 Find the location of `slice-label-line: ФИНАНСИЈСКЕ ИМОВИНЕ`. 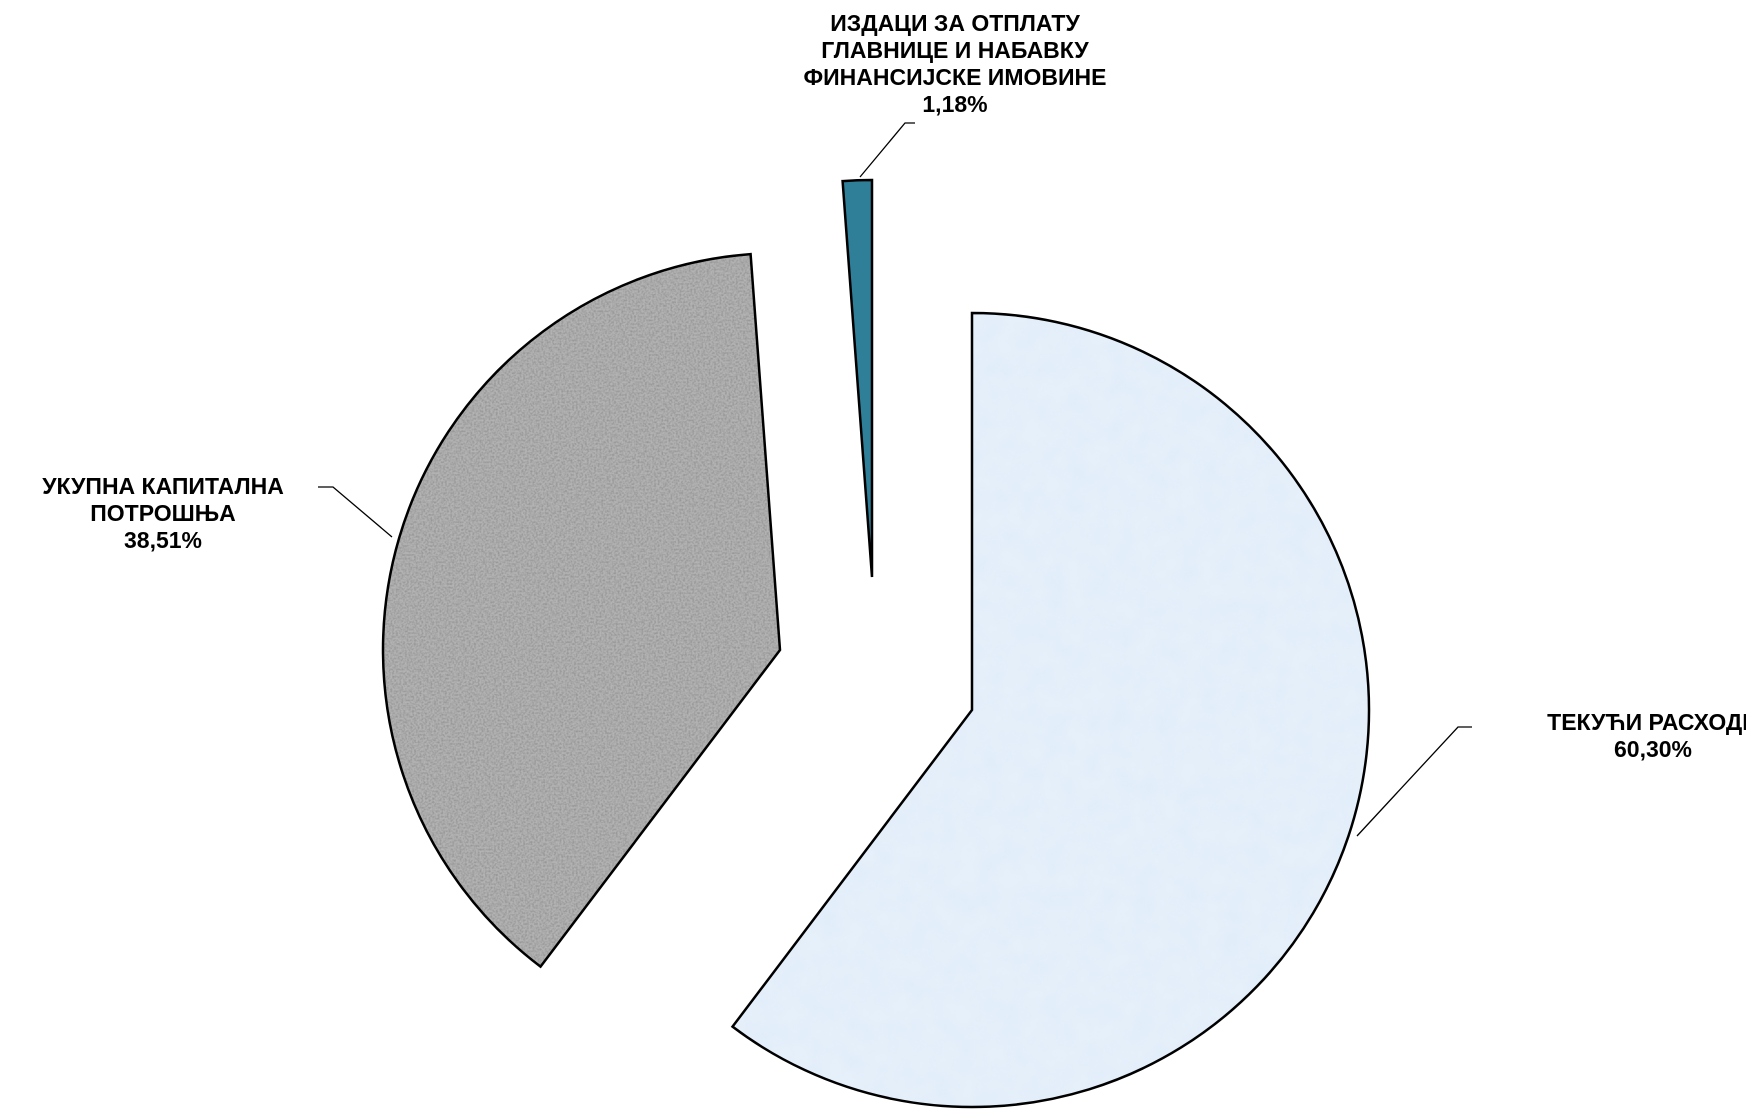

slice-label-line: ФИНАНСИЈСКЕ ИМОВИНЕ is located at coordinates (955, 77).